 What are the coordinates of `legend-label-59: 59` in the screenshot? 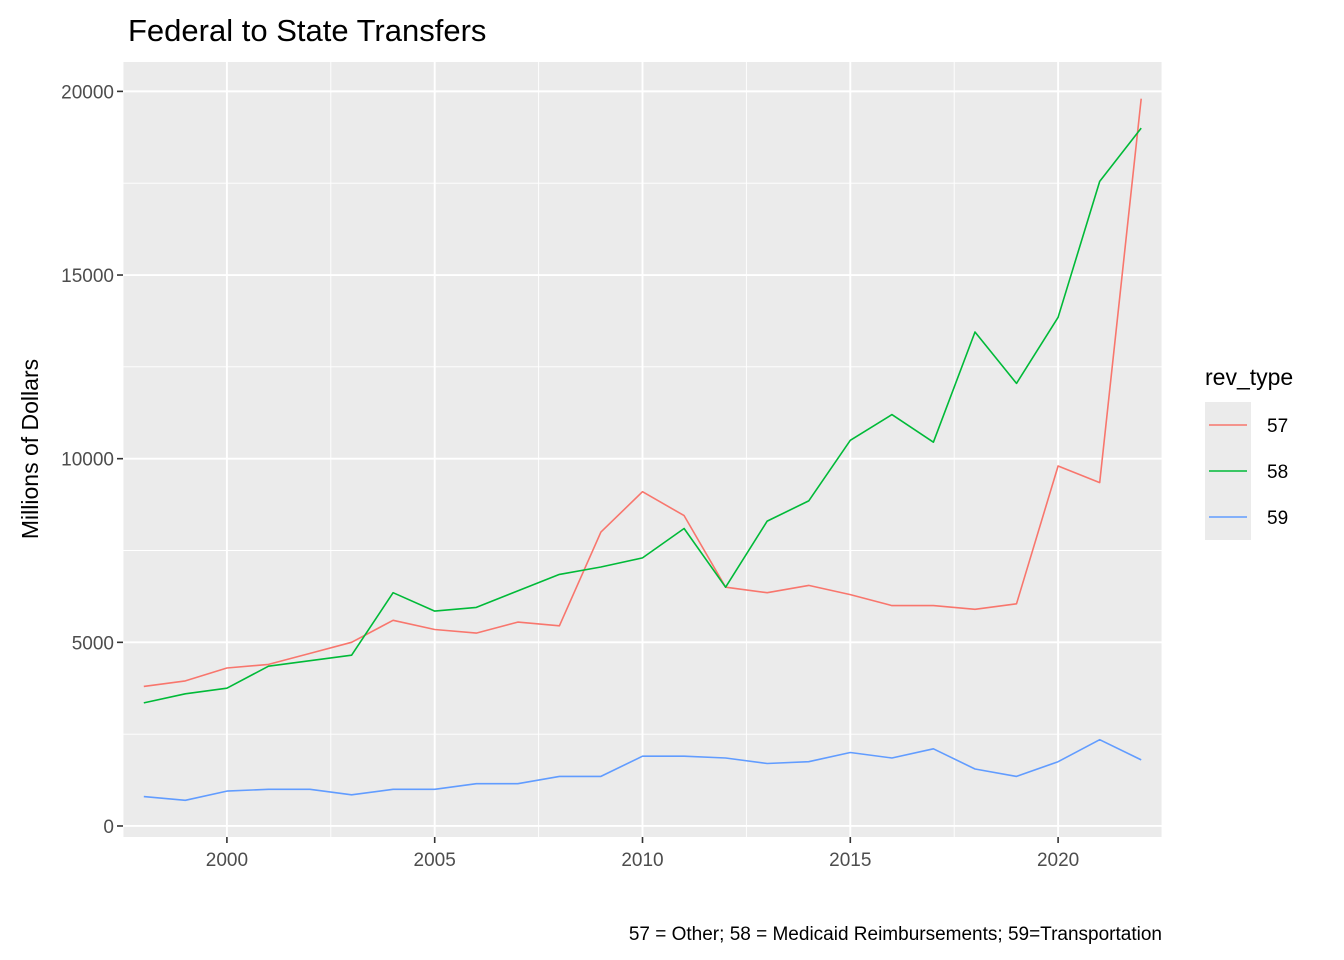 It's located at (1277, 518).